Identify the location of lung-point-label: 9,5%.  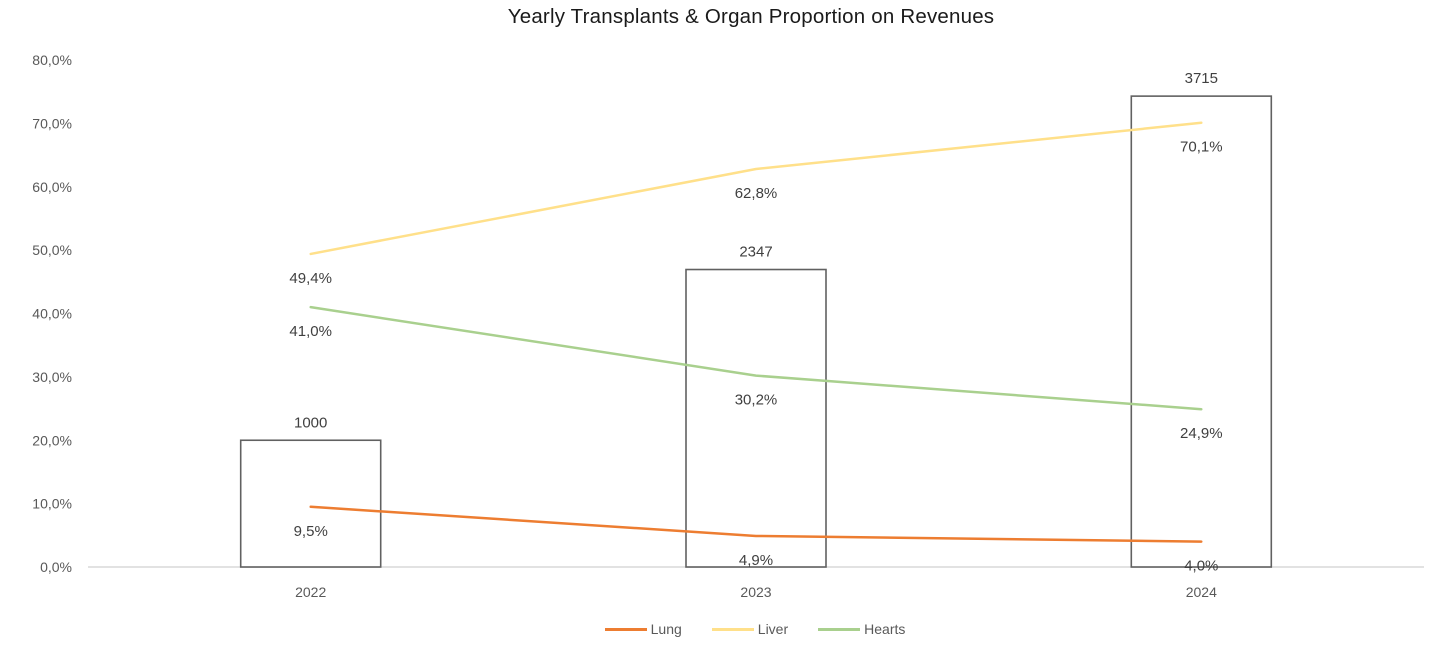
(311, 531).